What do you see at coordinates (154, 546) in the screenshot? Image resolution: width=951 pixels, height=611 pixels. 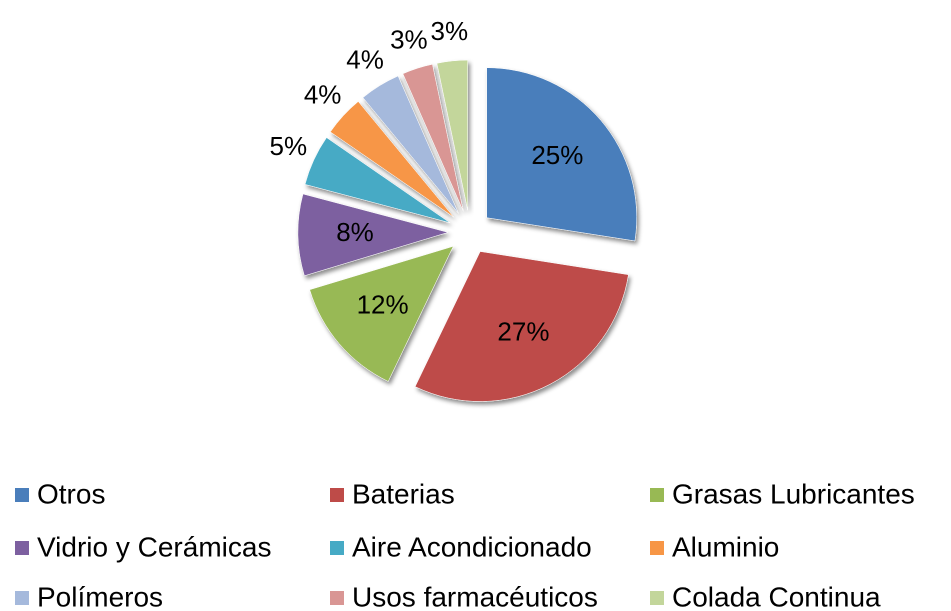 I see `legend-label: Vidrio y Cerámicas` at bounding box center [154, 546].